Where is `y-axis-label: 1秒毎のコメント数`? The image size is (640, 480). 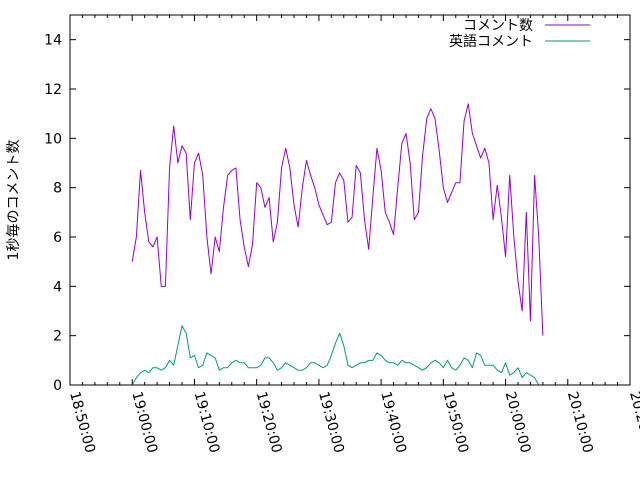
y-axis-label: 1秒毎のコメント数 is located at coordinates (14, 200).